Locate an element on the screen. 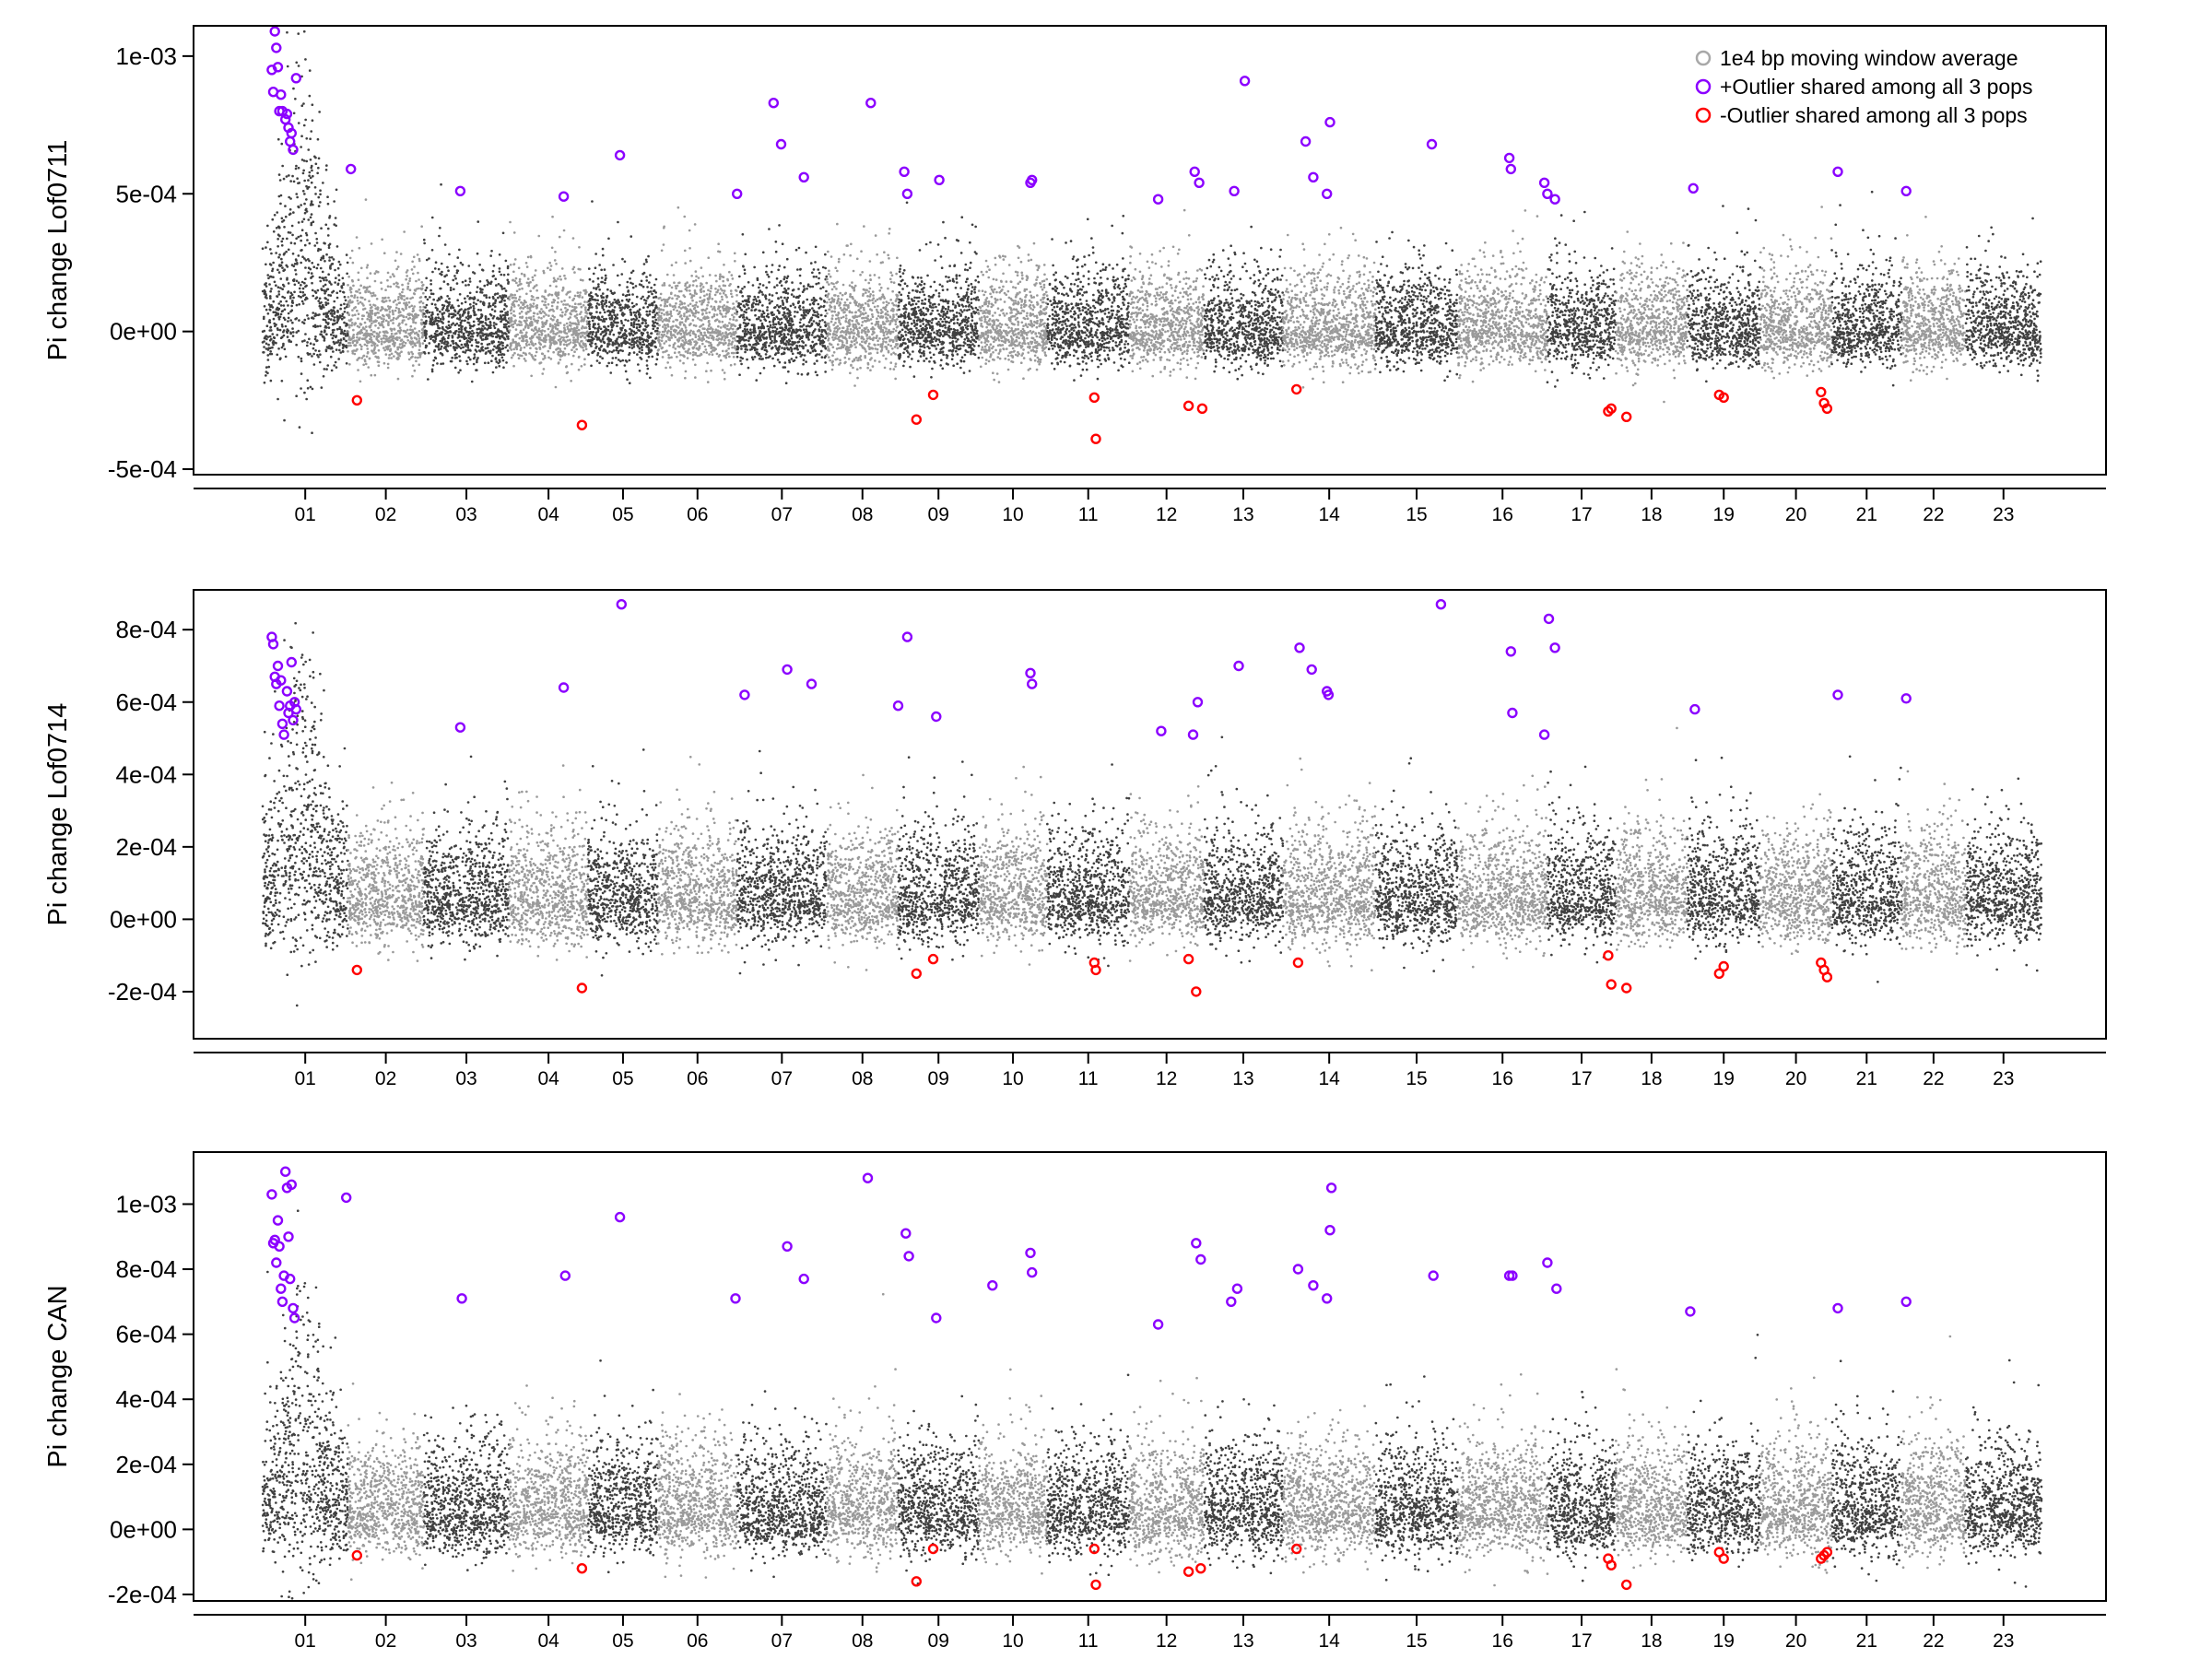 The image size is (2212, 1659). x-tick-label: 11 is located at coordinates (1088, 1641).